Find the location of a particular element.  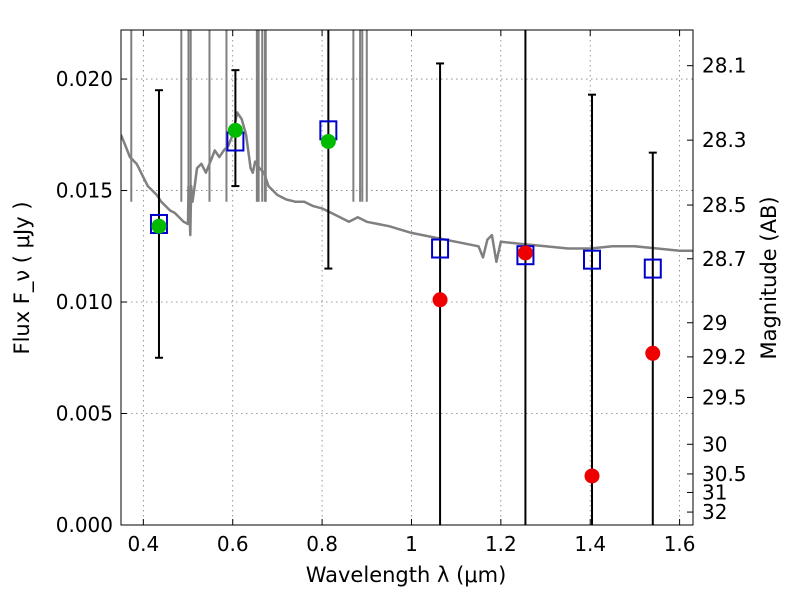

x-axis-label: Wavelength λ (μm) is located at coordinates (406, 575).